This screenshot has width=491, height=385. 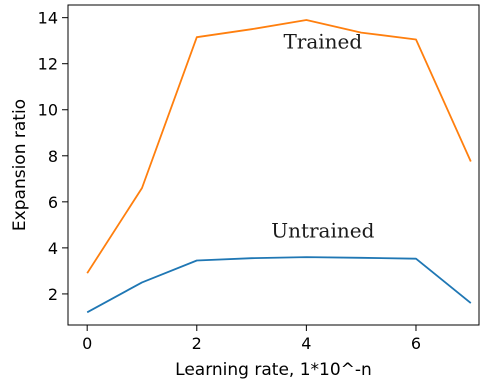 I want to click on y-tick-label: 12, so click(x=48, y=64).